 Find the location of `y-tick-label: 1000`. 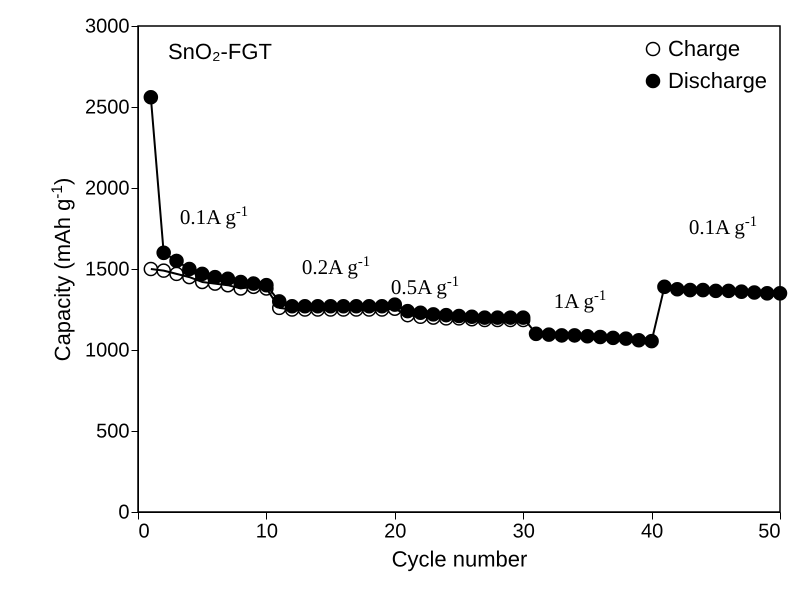

y-tick-label: 1000 is located at coordinates (107, 351).